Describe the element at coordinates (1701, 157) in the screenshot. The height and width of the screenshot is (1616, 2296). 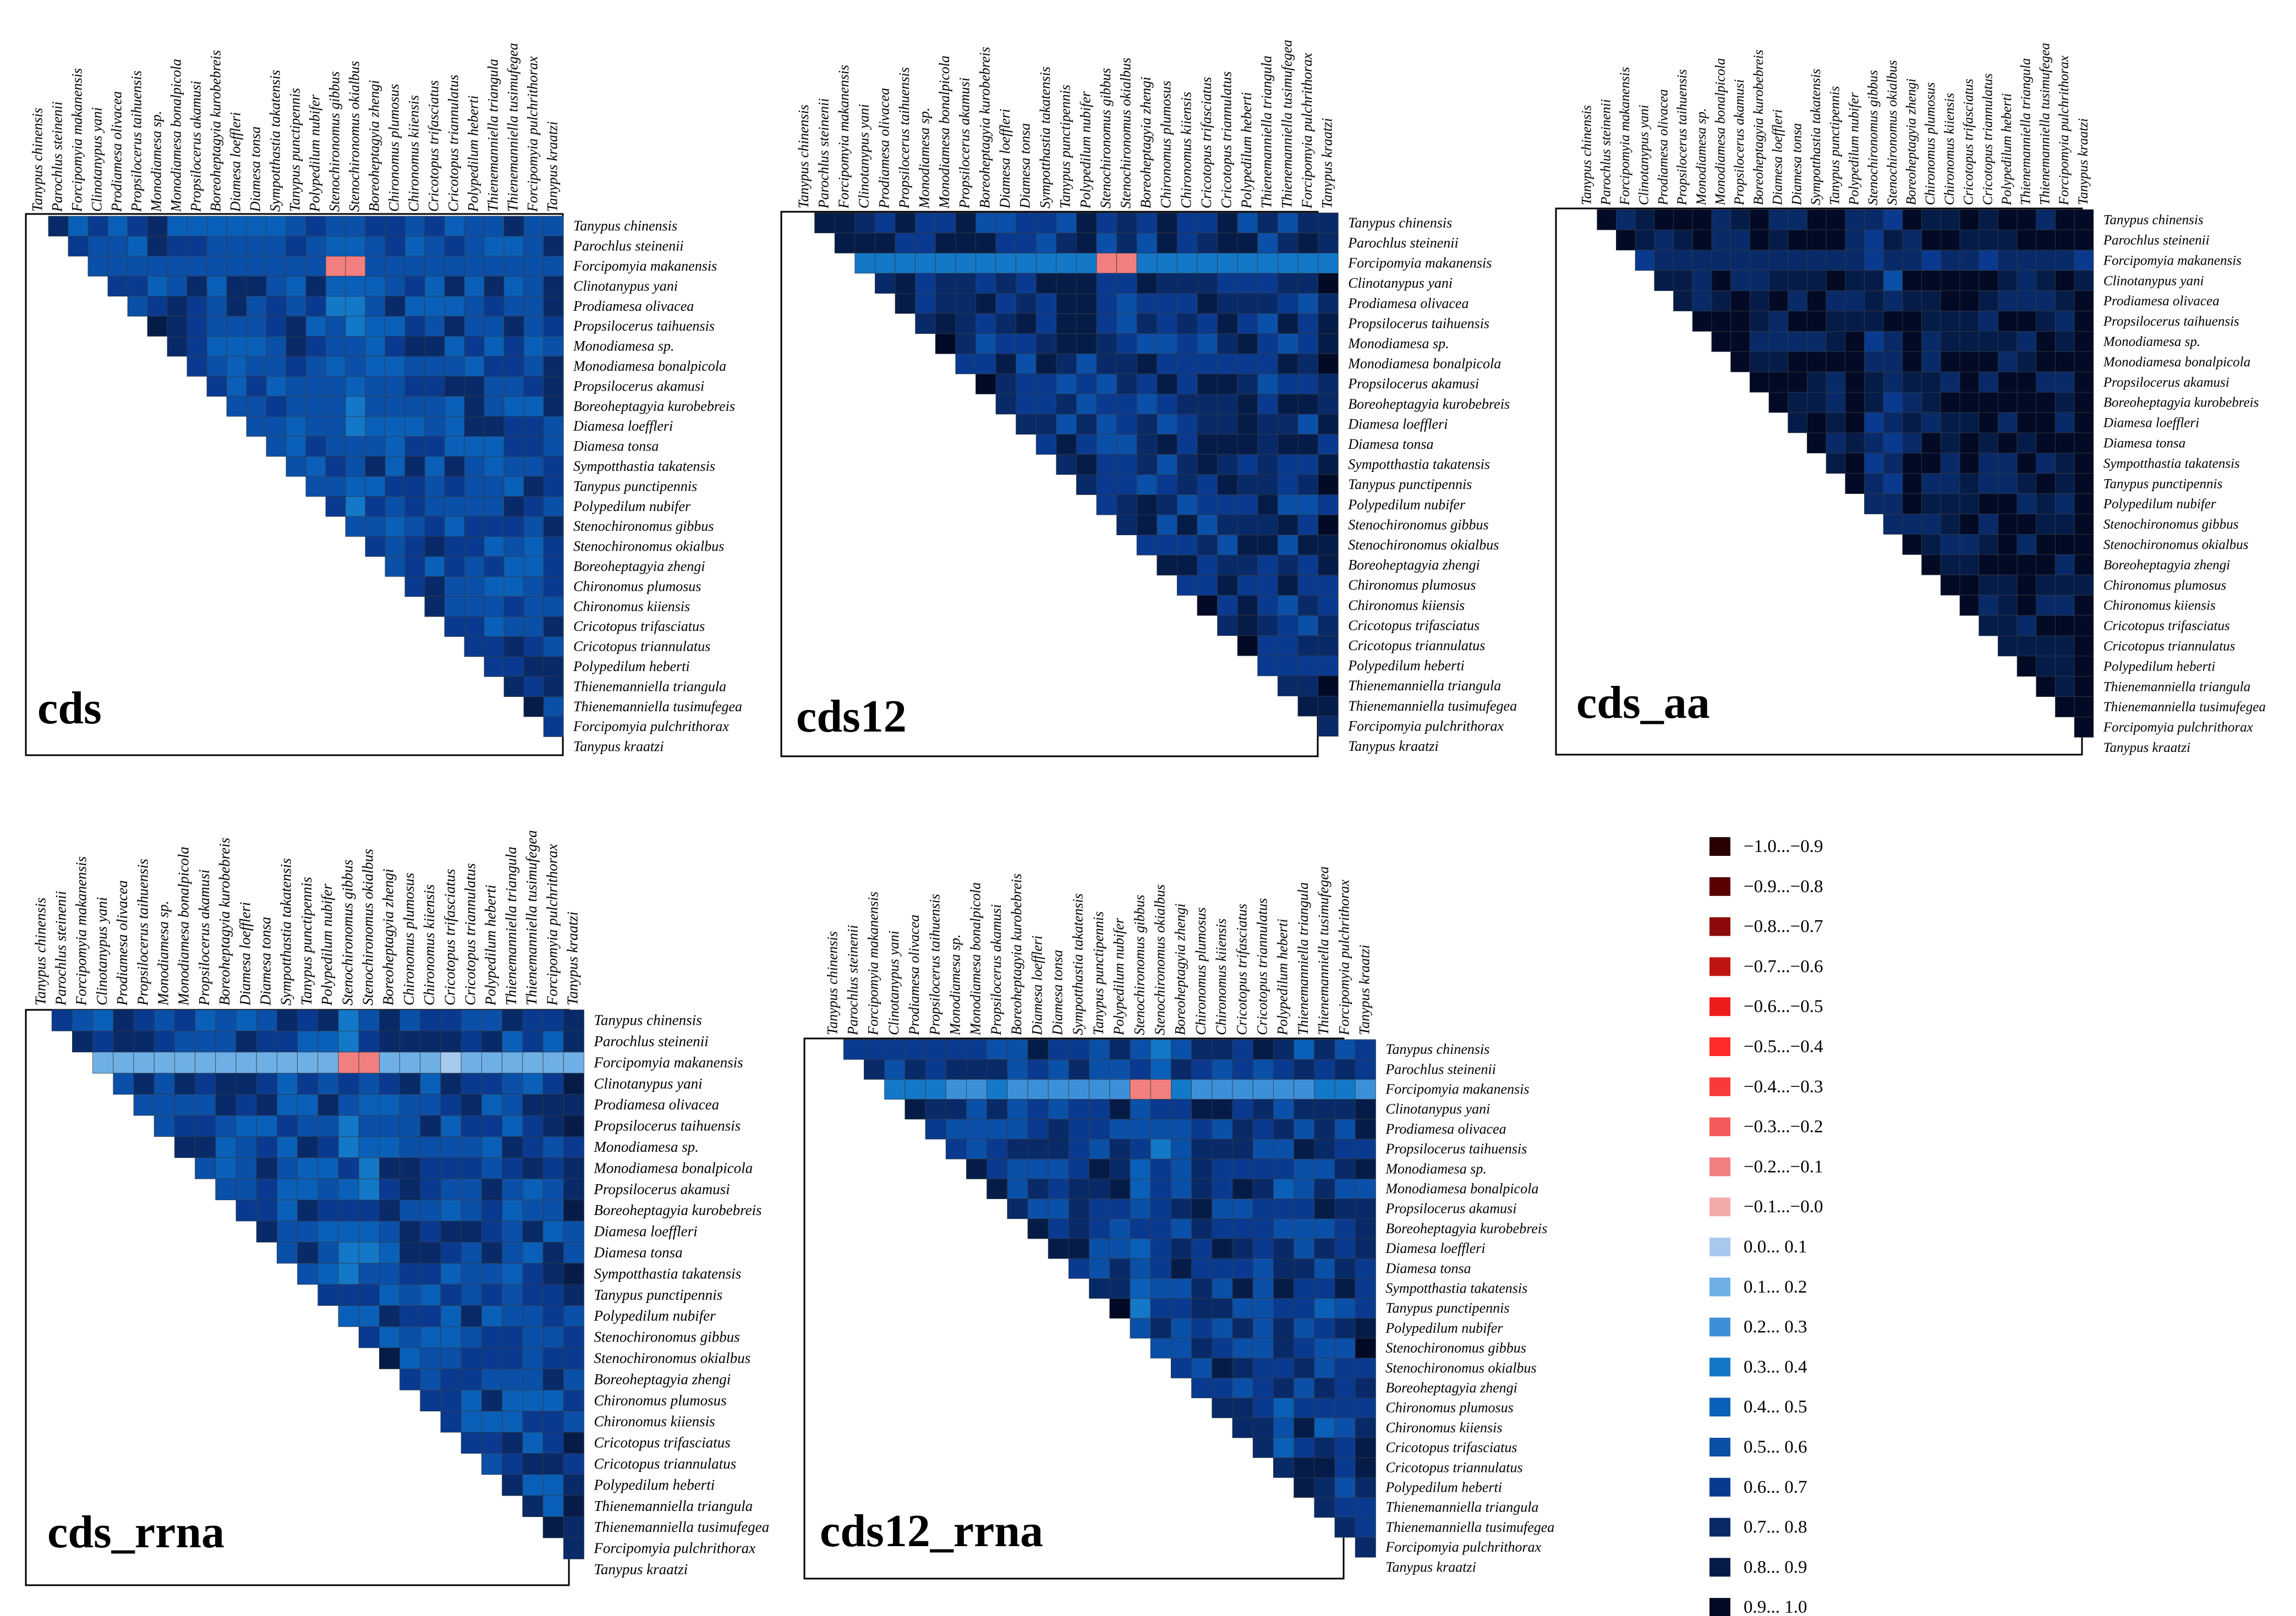
I see `column-label: Monodiamesa sp.` at that location.